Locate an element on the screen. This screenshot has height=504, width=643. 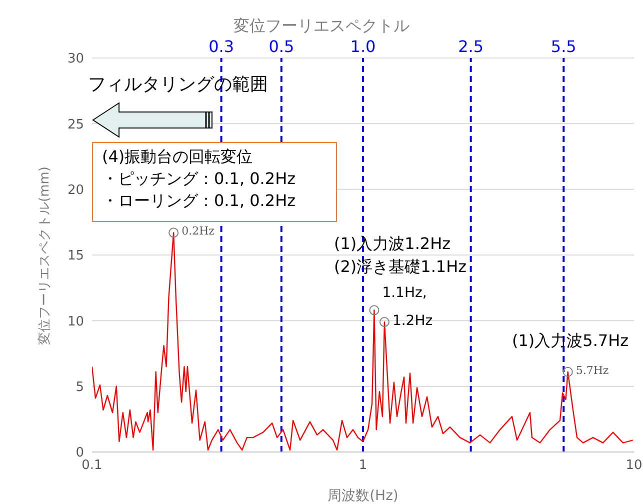
annotation: ・ピッチング：0.1, 0.2Hz is located at coordinates (199, 179).